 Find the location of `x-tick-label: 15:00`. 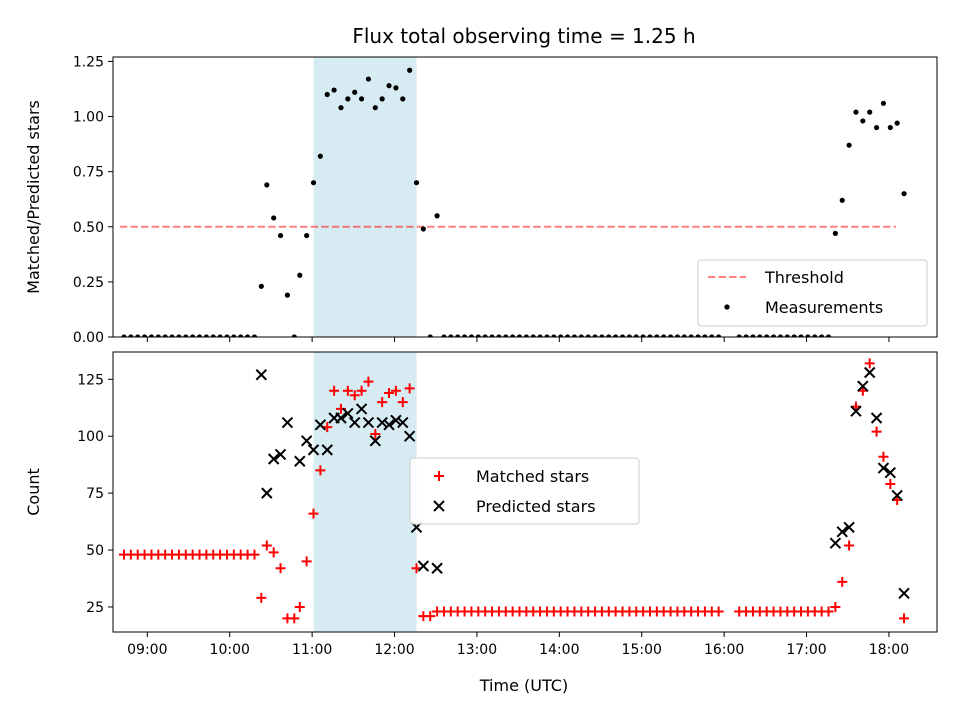

x-tick-label: 15:00 is located at coordinates (642, 650).